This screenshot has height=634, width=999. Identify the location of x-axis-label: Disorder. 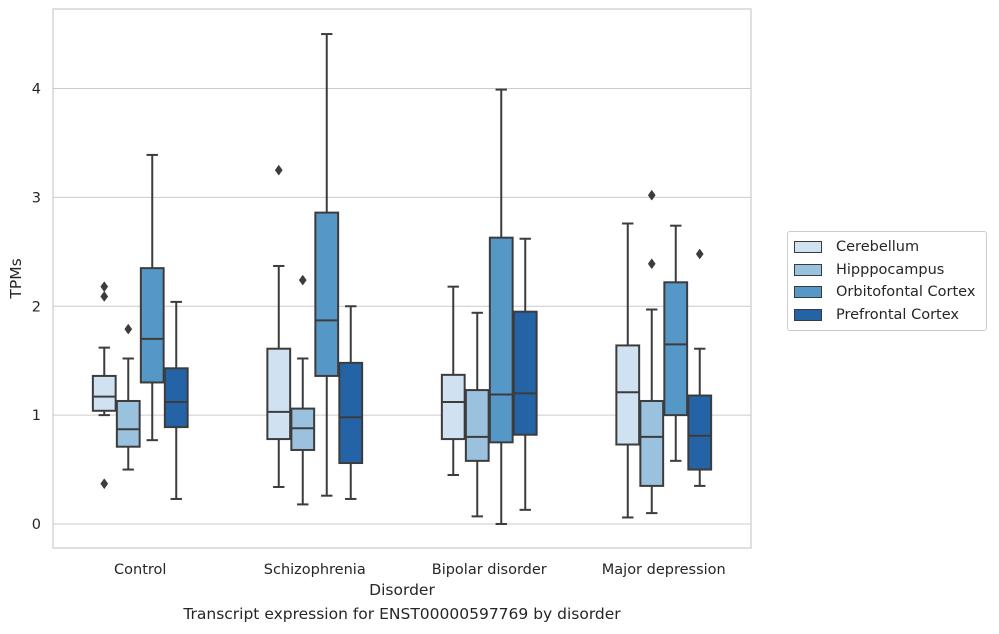
(402, 590).